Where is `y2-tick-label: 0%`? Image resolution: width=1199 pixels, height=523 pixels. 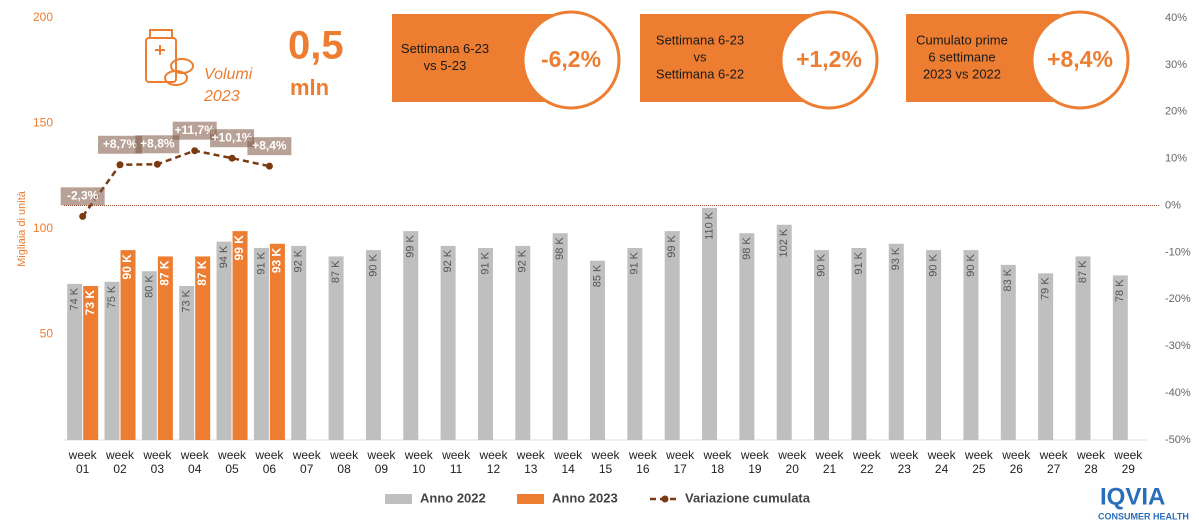
y2-tick-label: 0% is located at coordinates (1173, 205).